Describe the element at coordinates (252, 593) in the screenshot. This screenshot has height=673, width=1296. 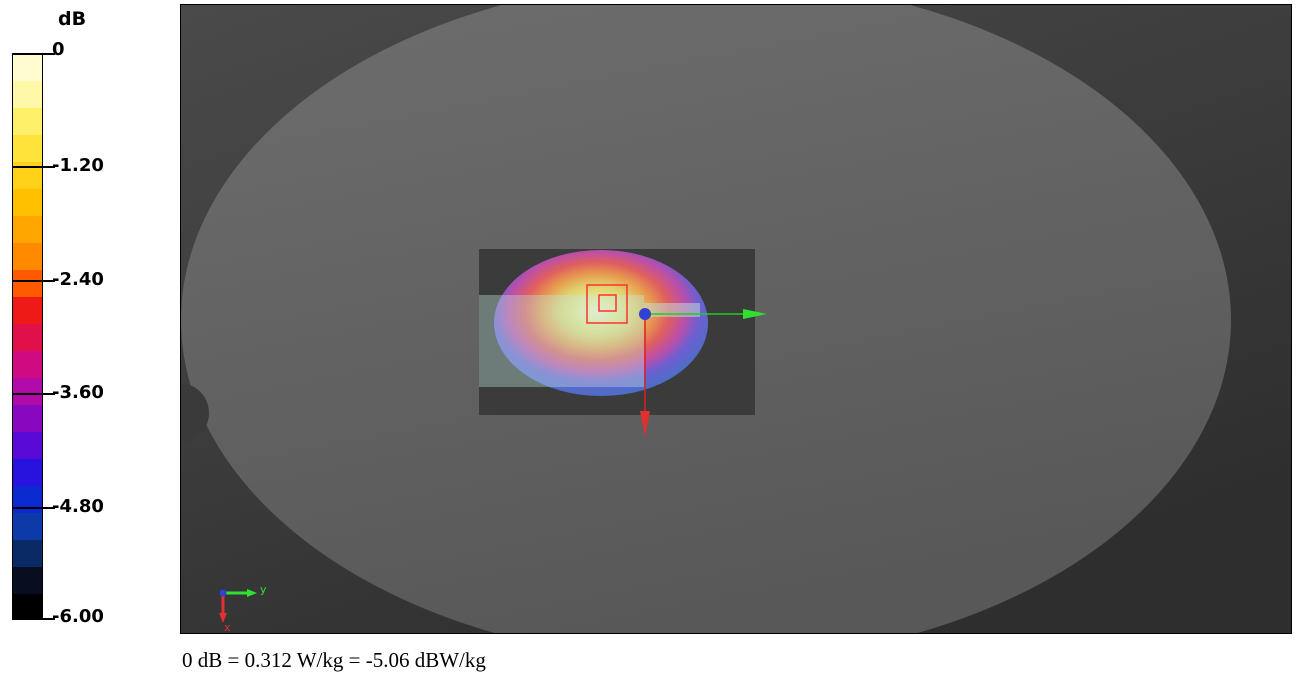
I see `triad-y-arrow` at that location.